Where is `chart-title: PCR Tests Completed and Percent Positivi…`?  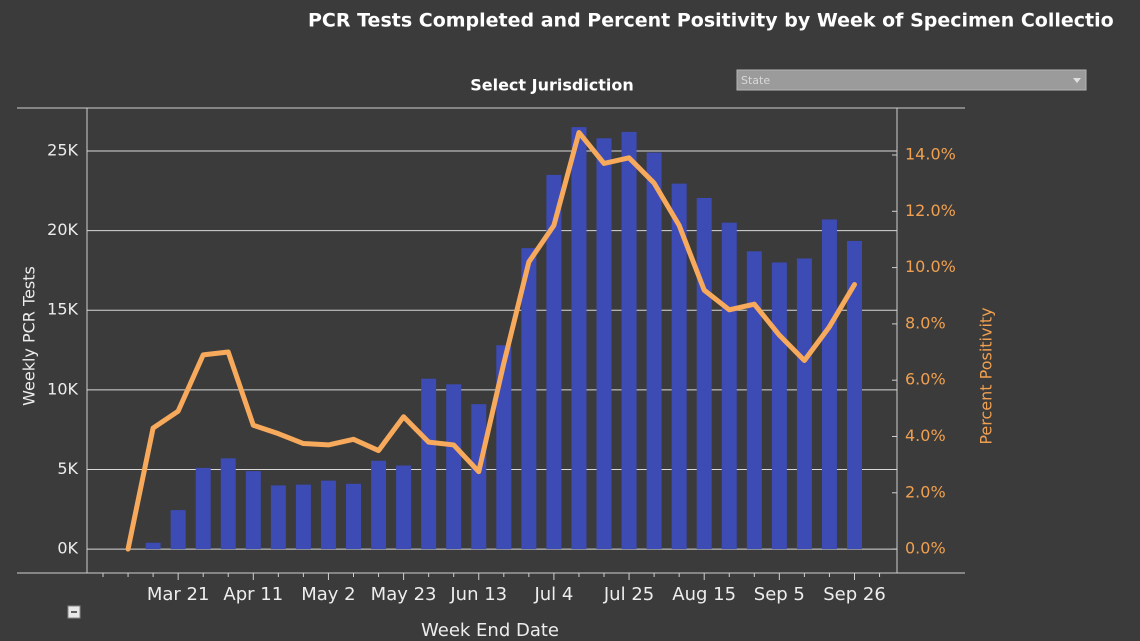 chart-title: PCR Tests Completed and Percent Positivi… is located at coordinates (711, 21).